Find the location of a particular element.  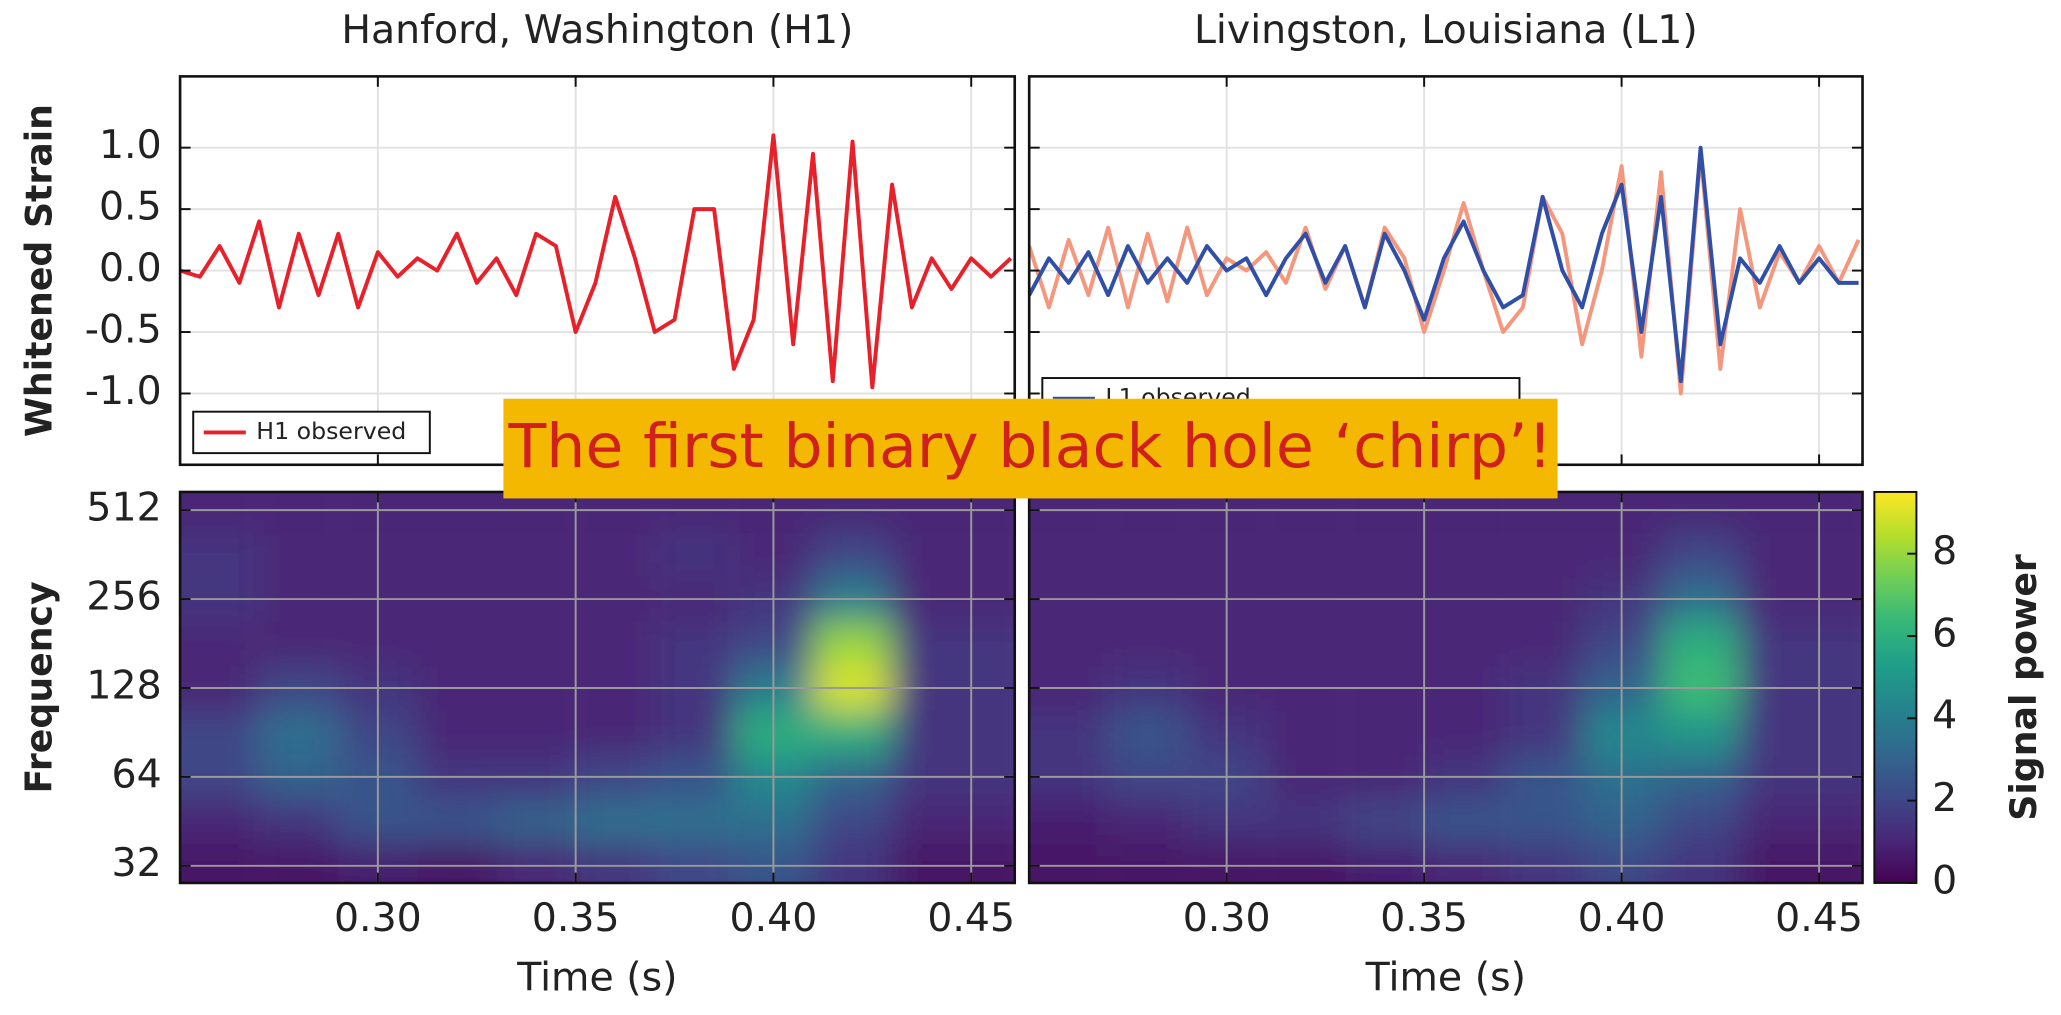

colorbar-tick-label: 6 is located at coordinates (1944, 634).